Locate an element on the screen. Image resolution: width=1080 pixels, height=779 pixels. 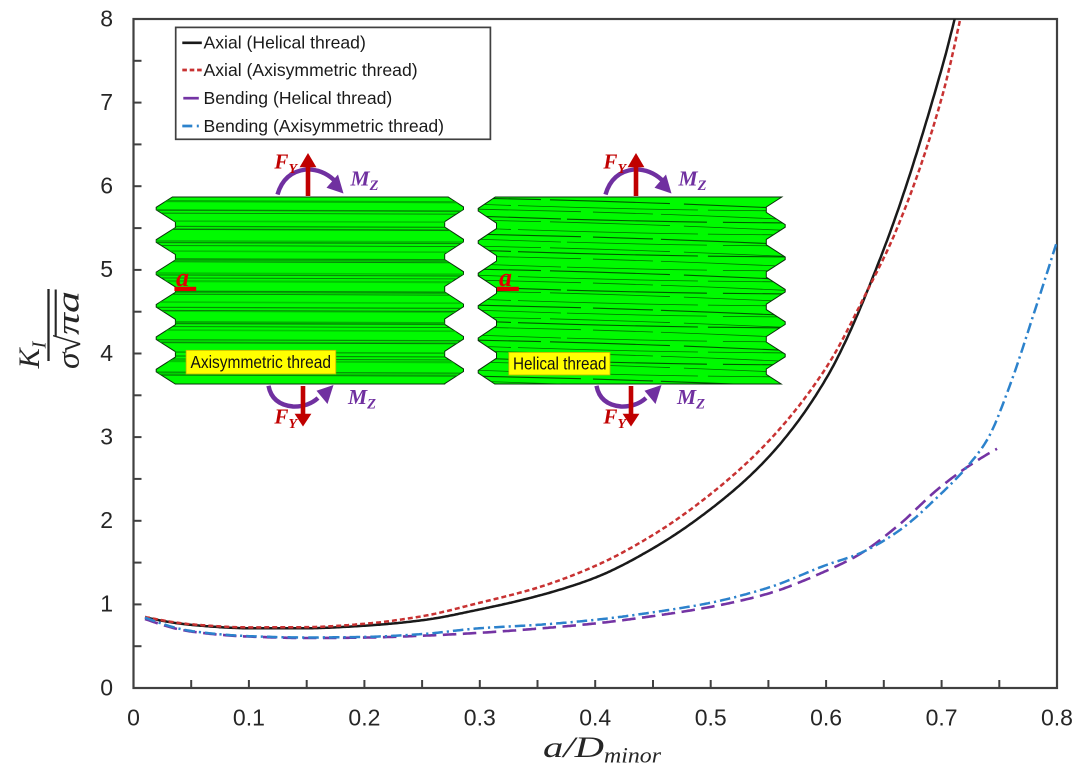
svg-text: Axial (Helical thread) is located at coordinates (285, 43).